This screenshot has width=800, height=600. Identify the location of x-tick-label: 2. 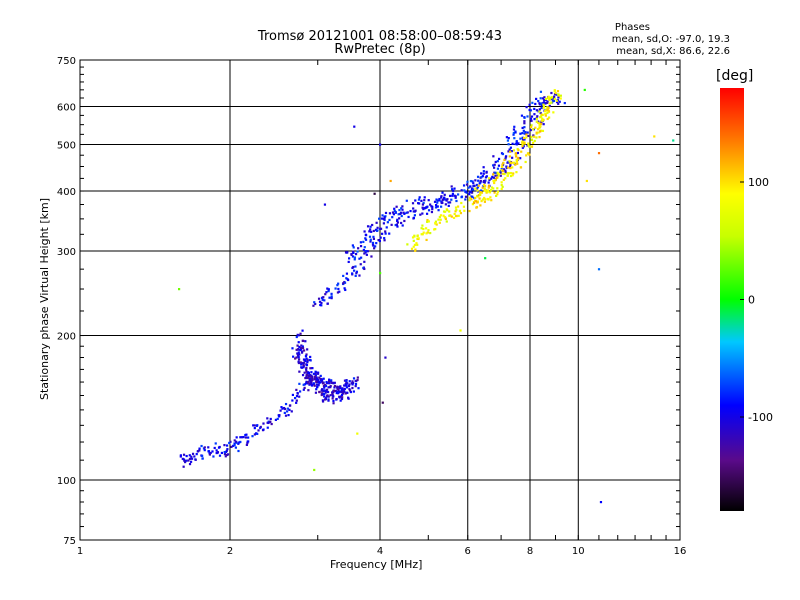
(230, 551).